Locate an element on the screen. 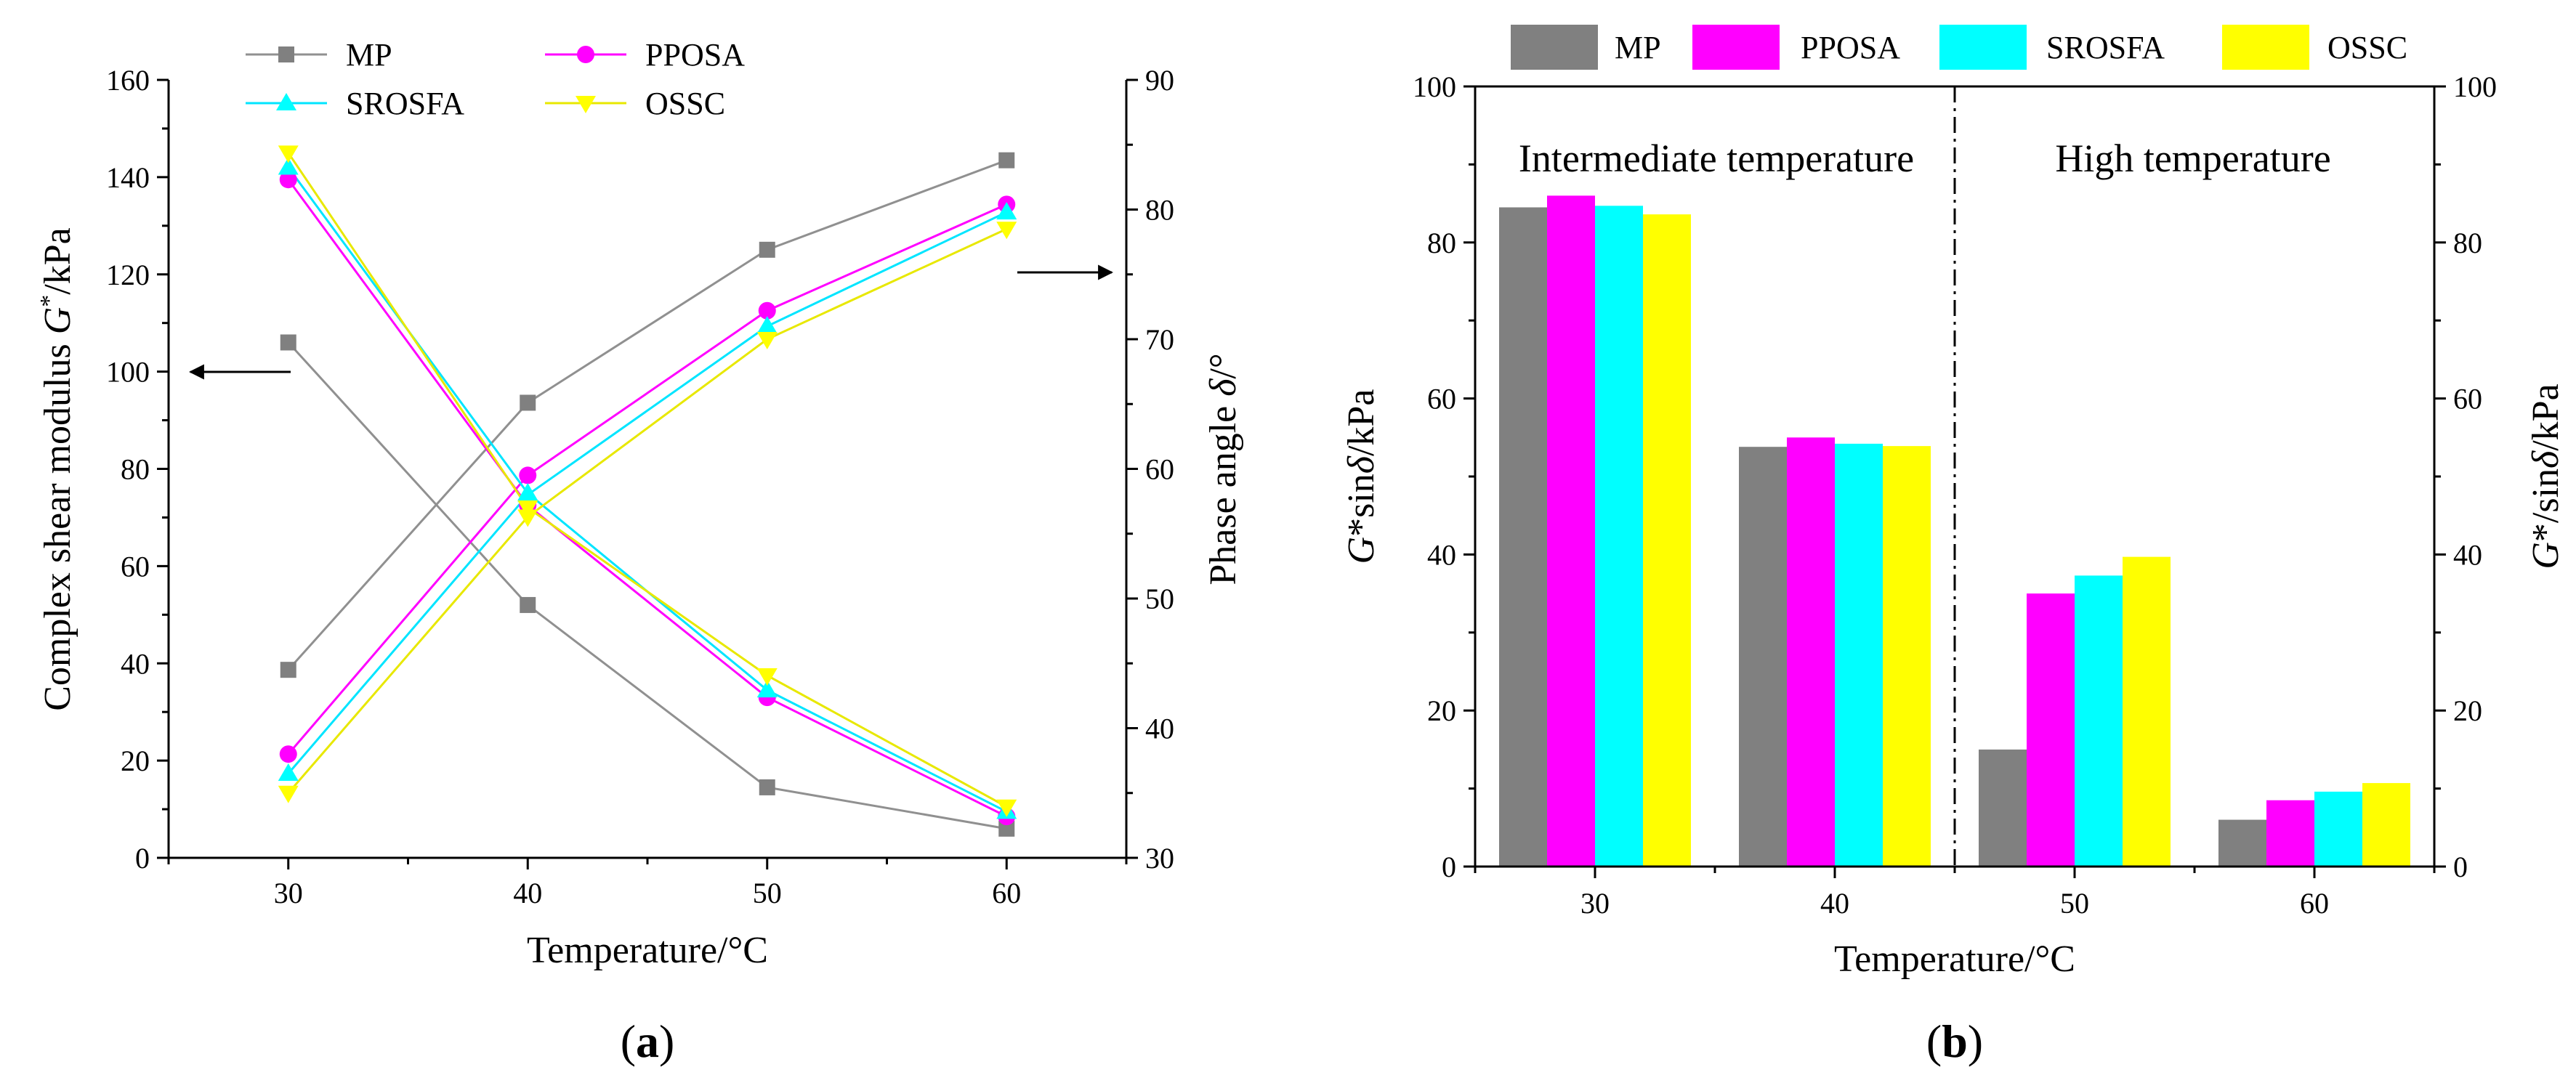 This screenshot has height=1083, width=2576. b-legend-item-srosfa: SROSFA is located at coordinates (2052, 47).